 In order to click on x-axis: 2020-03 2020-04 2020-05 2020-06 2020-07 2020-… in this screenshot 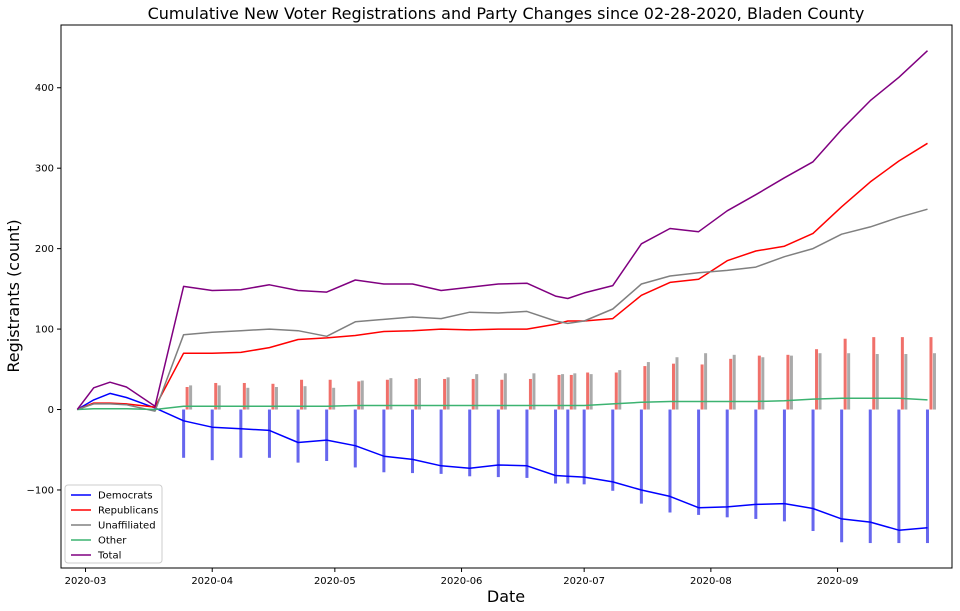, I will do `click(462, 577)`.